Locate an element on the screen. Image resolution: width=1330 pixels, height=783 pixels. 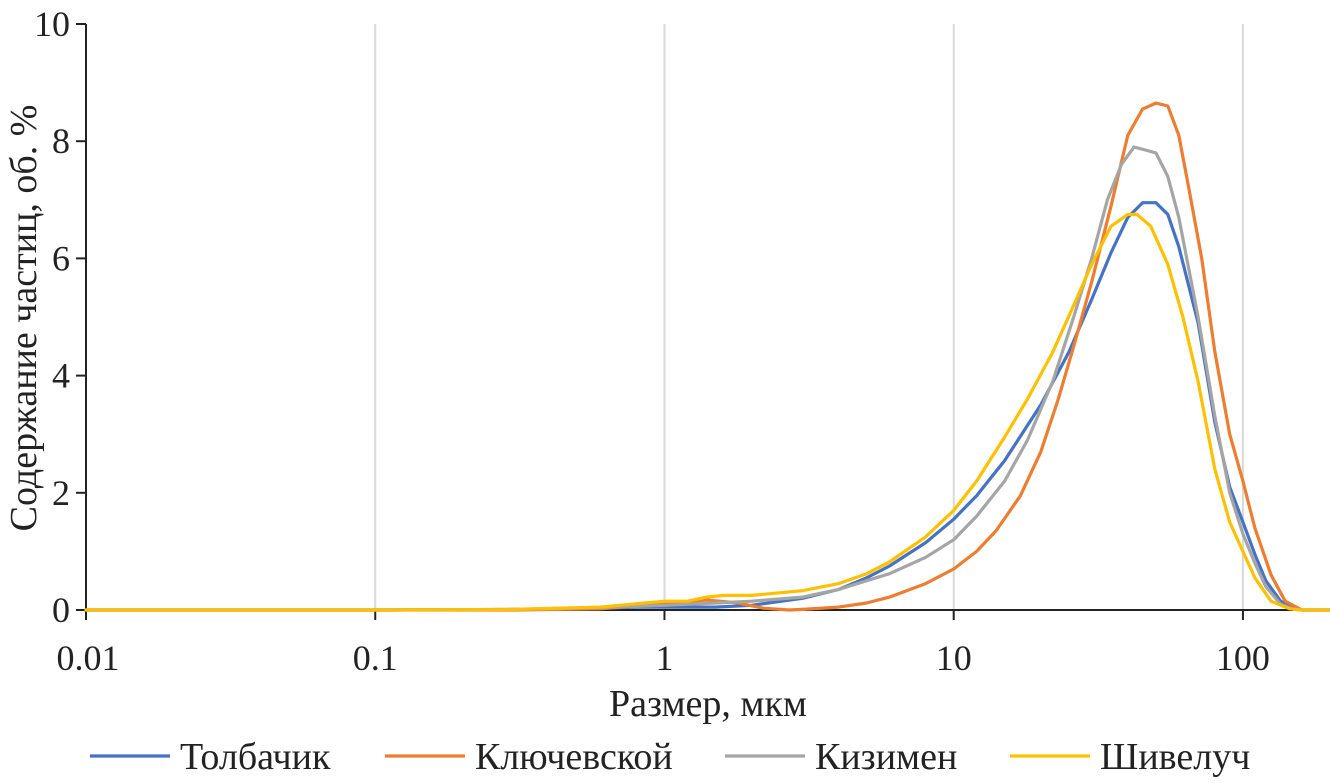
y-tick-label: 4 is located at coordinates (61, 376).